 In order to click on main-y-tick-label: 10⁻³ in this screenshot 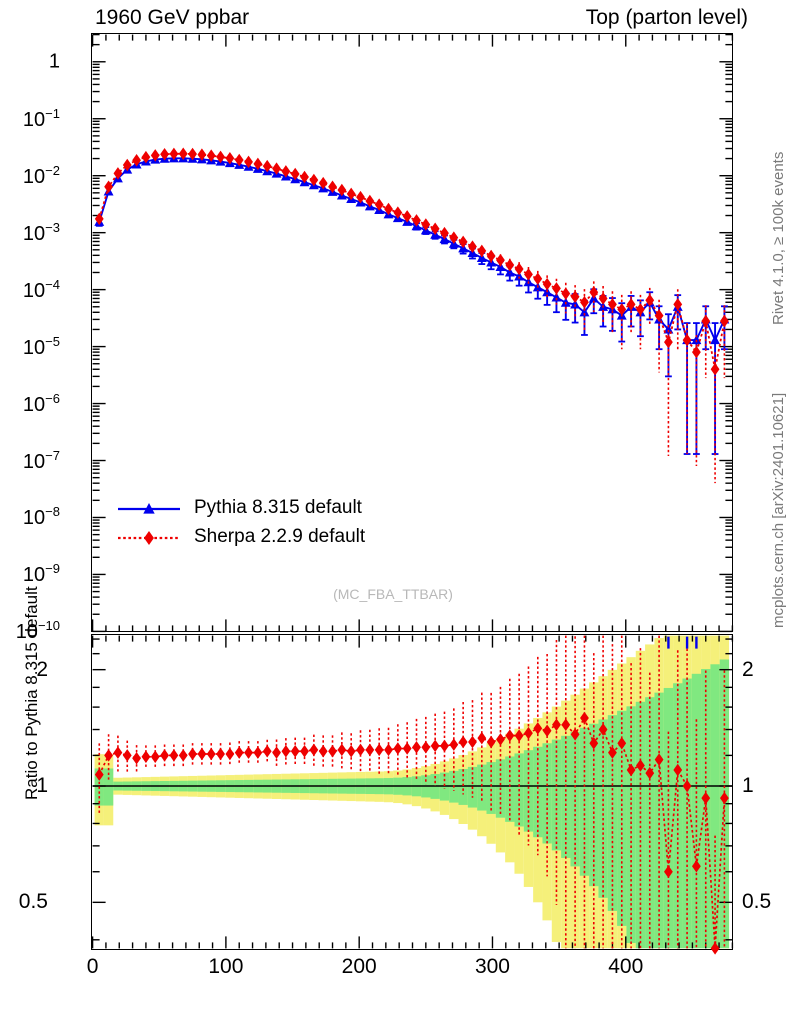, I will do `click(41, 232)`.